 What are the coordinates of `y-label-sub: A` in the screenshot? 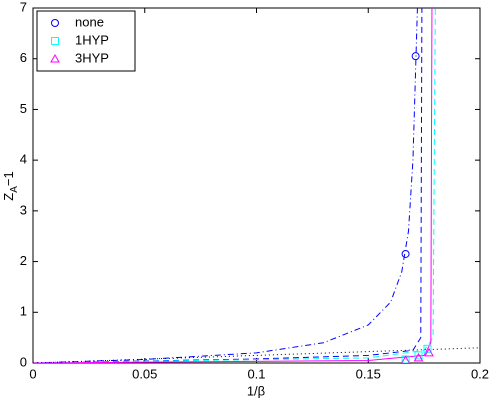 It's located at (14, 189).